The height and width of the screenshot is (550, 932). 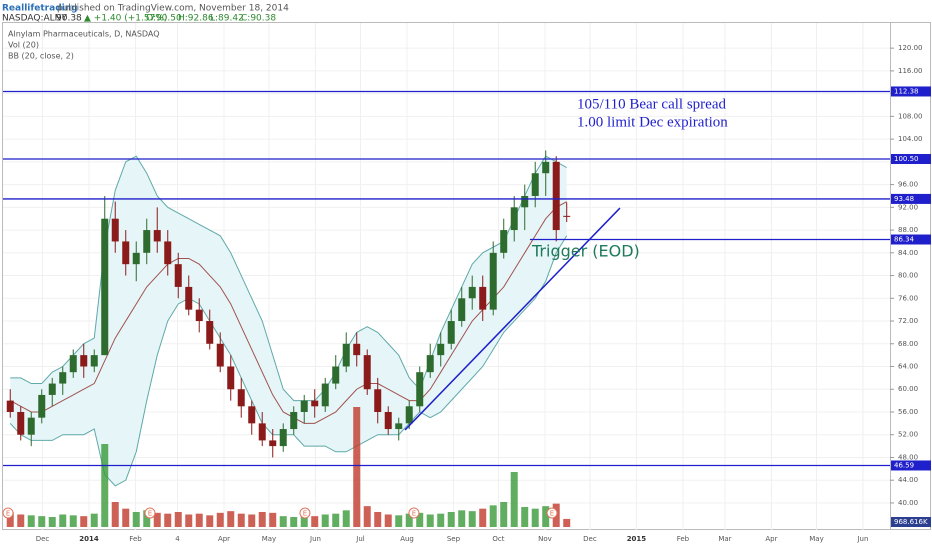 What do you see at coordinates (512, 319) in the screenshot?
I see `trendline` at bounding box center [512, 319].